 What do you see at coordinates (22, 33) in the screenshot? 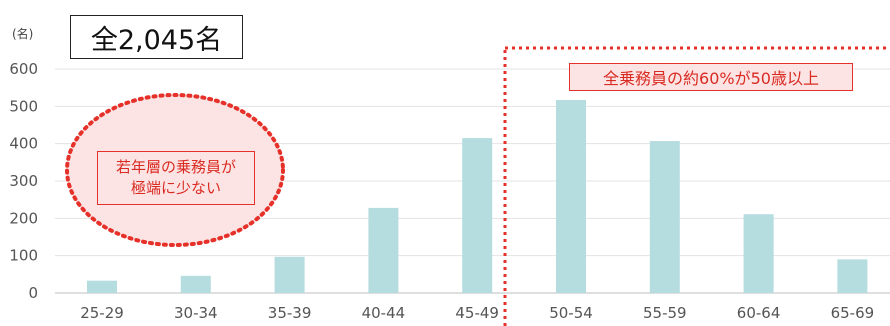
I see `y-unit-label: (名)` at bounding box center [22, 33].